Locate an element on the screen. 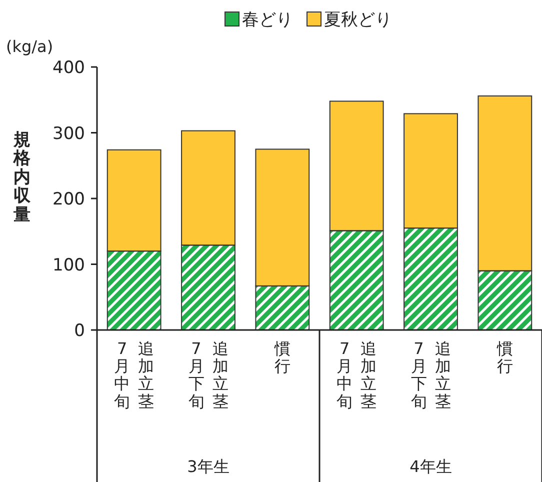 Image resolution: width=542 pixels, height=482 pixels. y-tick-label: 400 is located at coordinates (68, 68).